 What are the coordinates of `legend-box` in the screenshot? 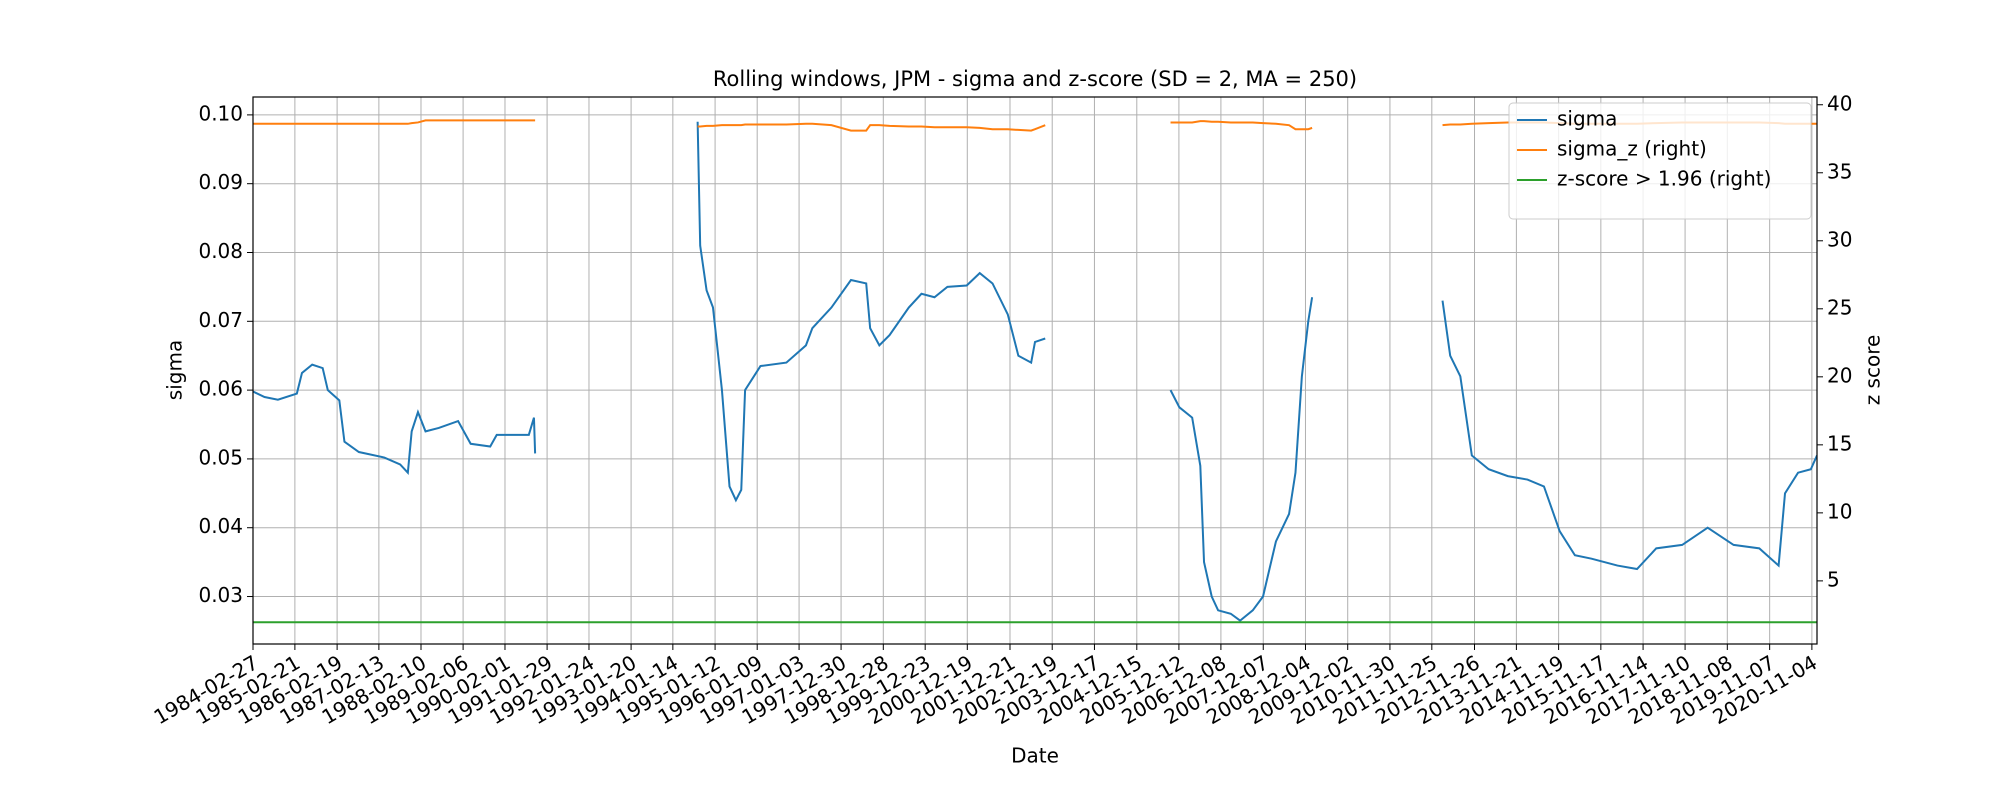 It's located at (1660, 161).